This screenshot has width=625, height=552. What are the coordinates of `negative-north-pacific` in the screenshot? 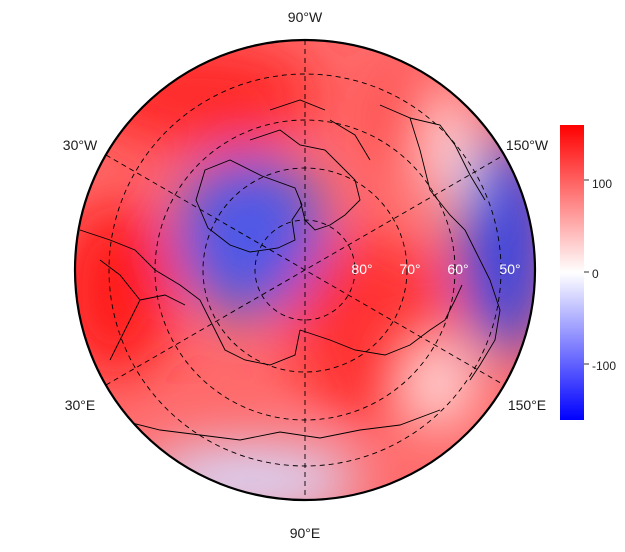 It's located at (497, 245).